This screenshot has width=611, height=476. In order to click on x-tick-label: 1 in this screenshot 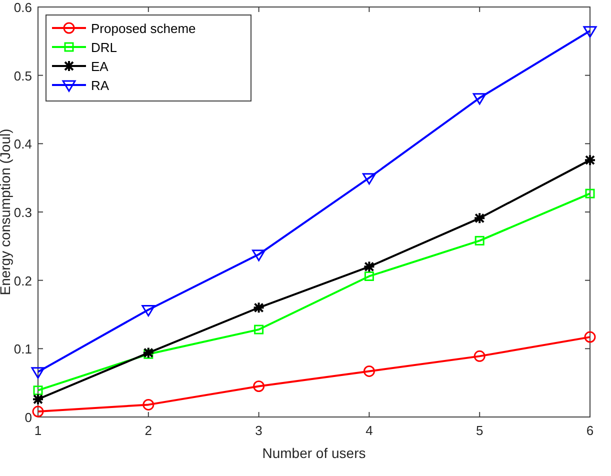, I will do `click(38, 430)`.